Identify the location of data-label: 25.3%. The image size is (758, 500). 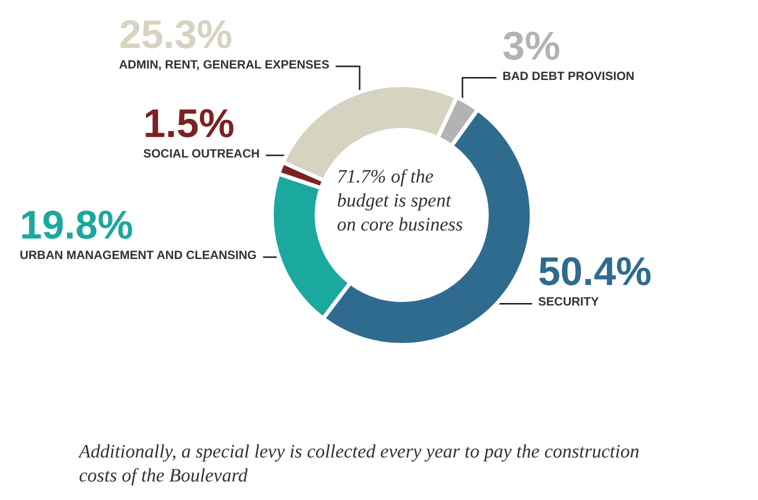
(175, 34).